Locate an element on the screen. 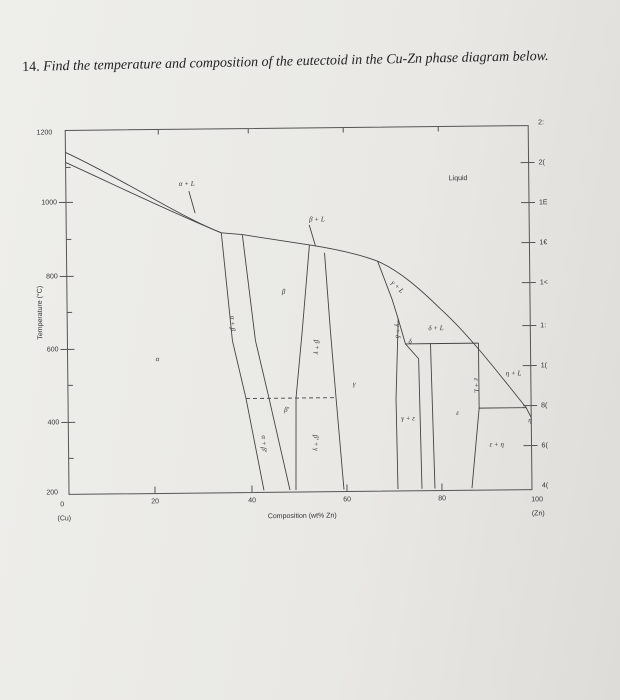 The width and height of the screenshot is (620, 700). x-axis-title: Composition (wt% Zn) is located at coordinates (302, 516).